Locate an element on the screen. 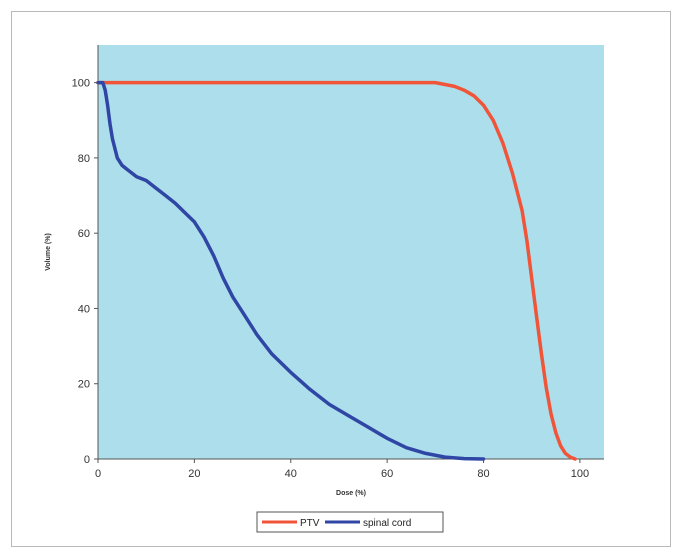 The image size is (684, 559). x-tick-label: 60 is located at coordinates (387, 474).